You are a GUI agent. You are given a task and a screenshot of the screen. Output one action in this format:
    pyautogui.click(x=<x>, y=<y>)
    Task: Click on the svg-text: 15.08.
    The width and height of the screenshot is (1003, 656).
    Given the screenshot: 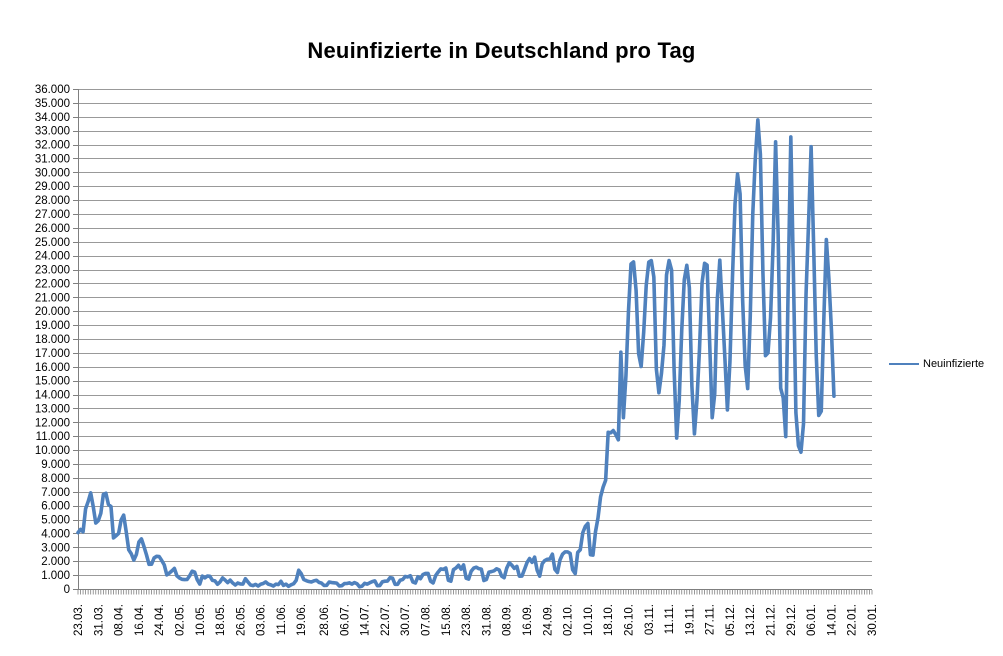 What is the action you would take?
    pyautogui.click(x=447, y=620)
    